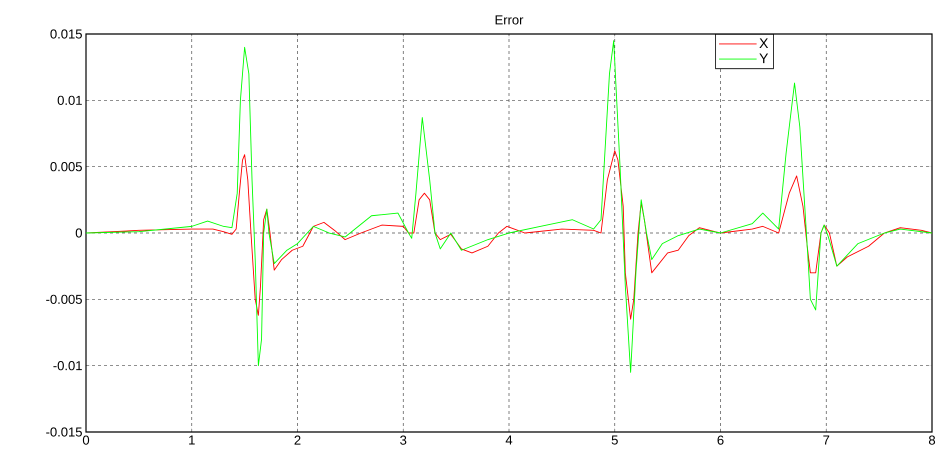 This screenshot has width=948, height=456. Describe the element at coordinates (403, 440) in the screenshot. I see `x-tick-label: 3` at that location.